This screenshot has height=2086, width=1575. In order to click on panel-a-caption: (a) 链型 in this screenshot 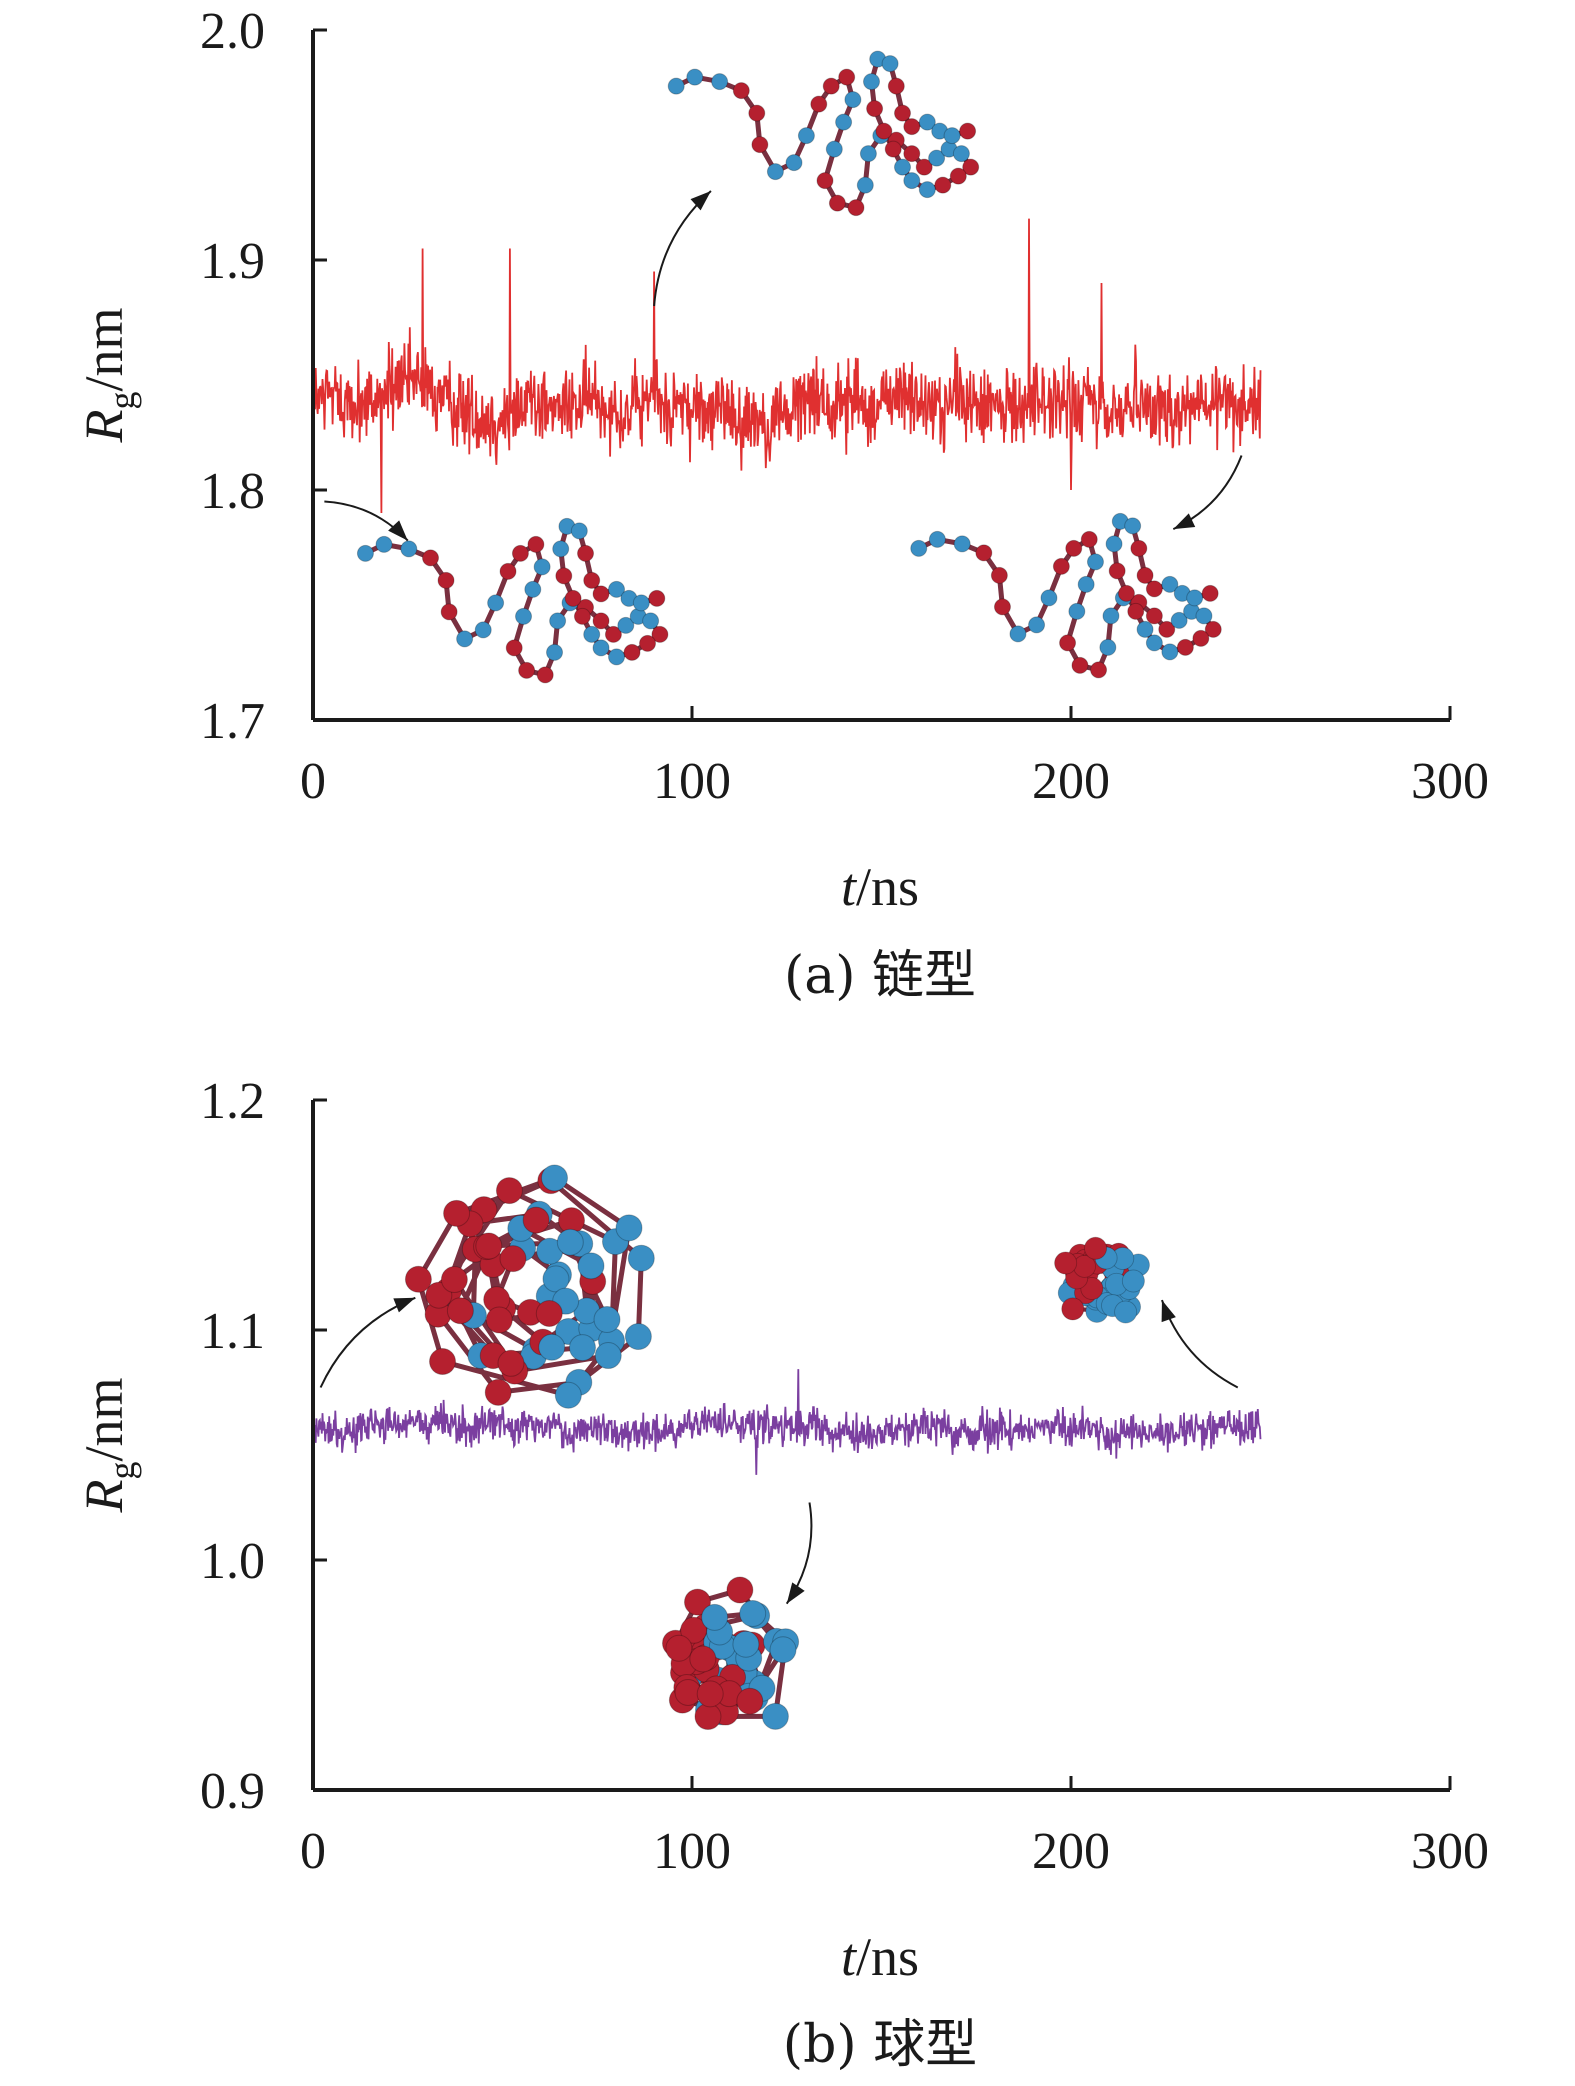, I will do `click(880, 976)`.